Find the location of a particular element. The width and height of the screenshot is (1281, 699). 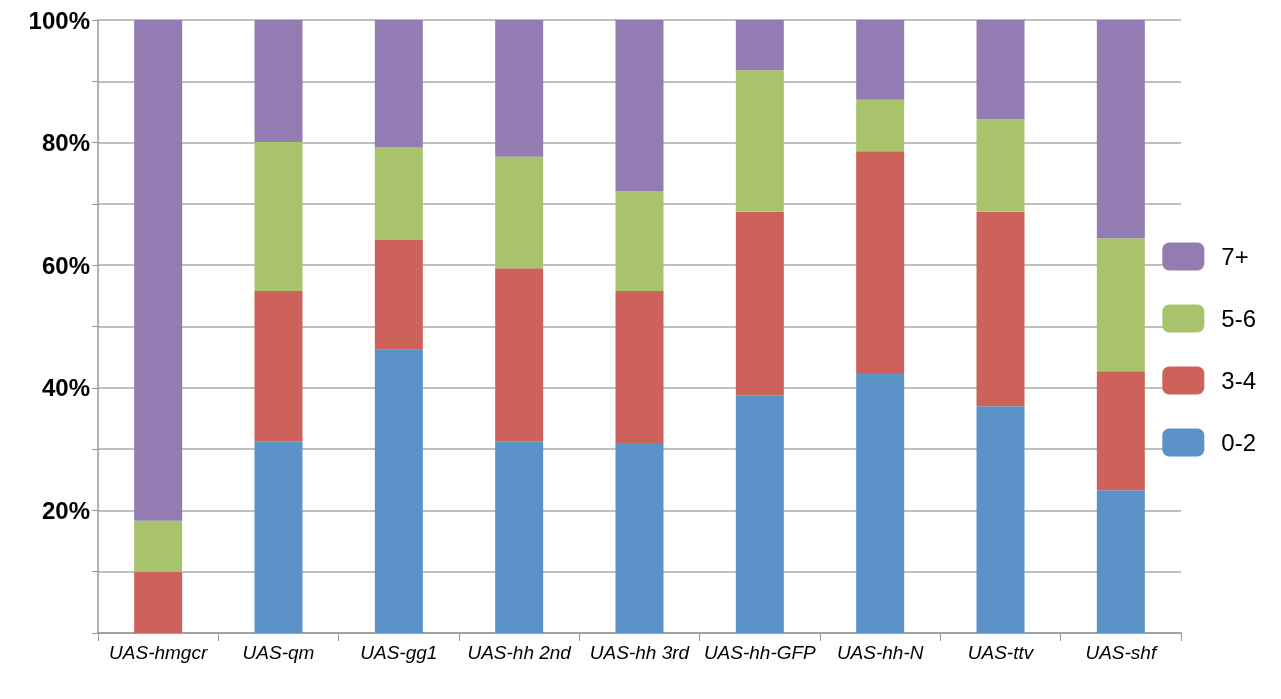

y-tick-label: 20% is located at coordinates (65, 510).